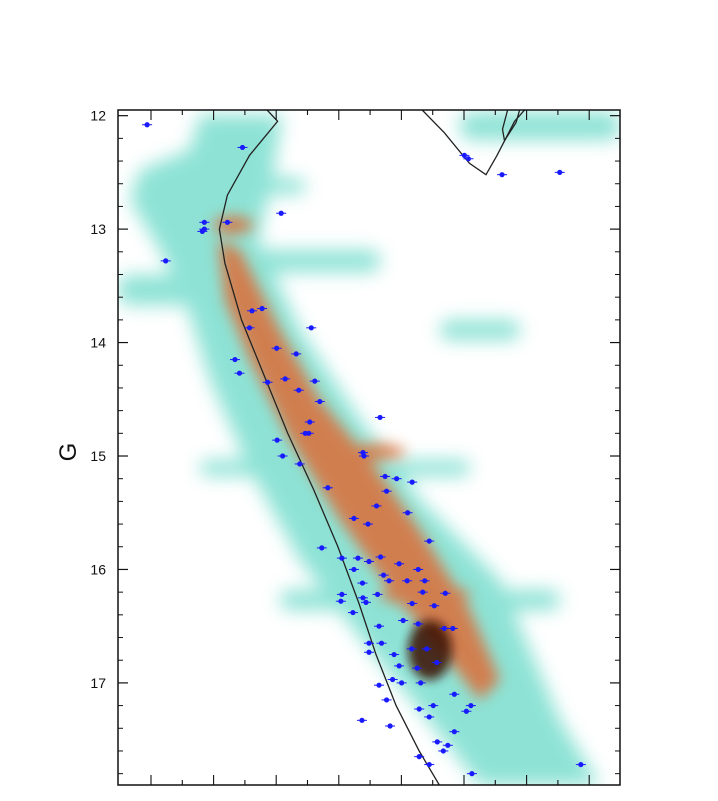 The image size is (718, 801). I want to click on y-tick-label: 16, so click(98, 569).